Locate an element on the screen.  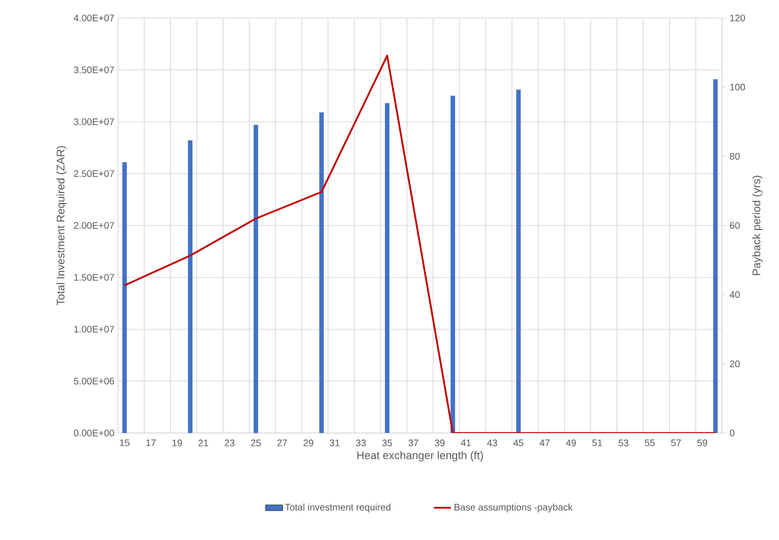
x-tick-label: 47 is located at coordinates (545, 443).